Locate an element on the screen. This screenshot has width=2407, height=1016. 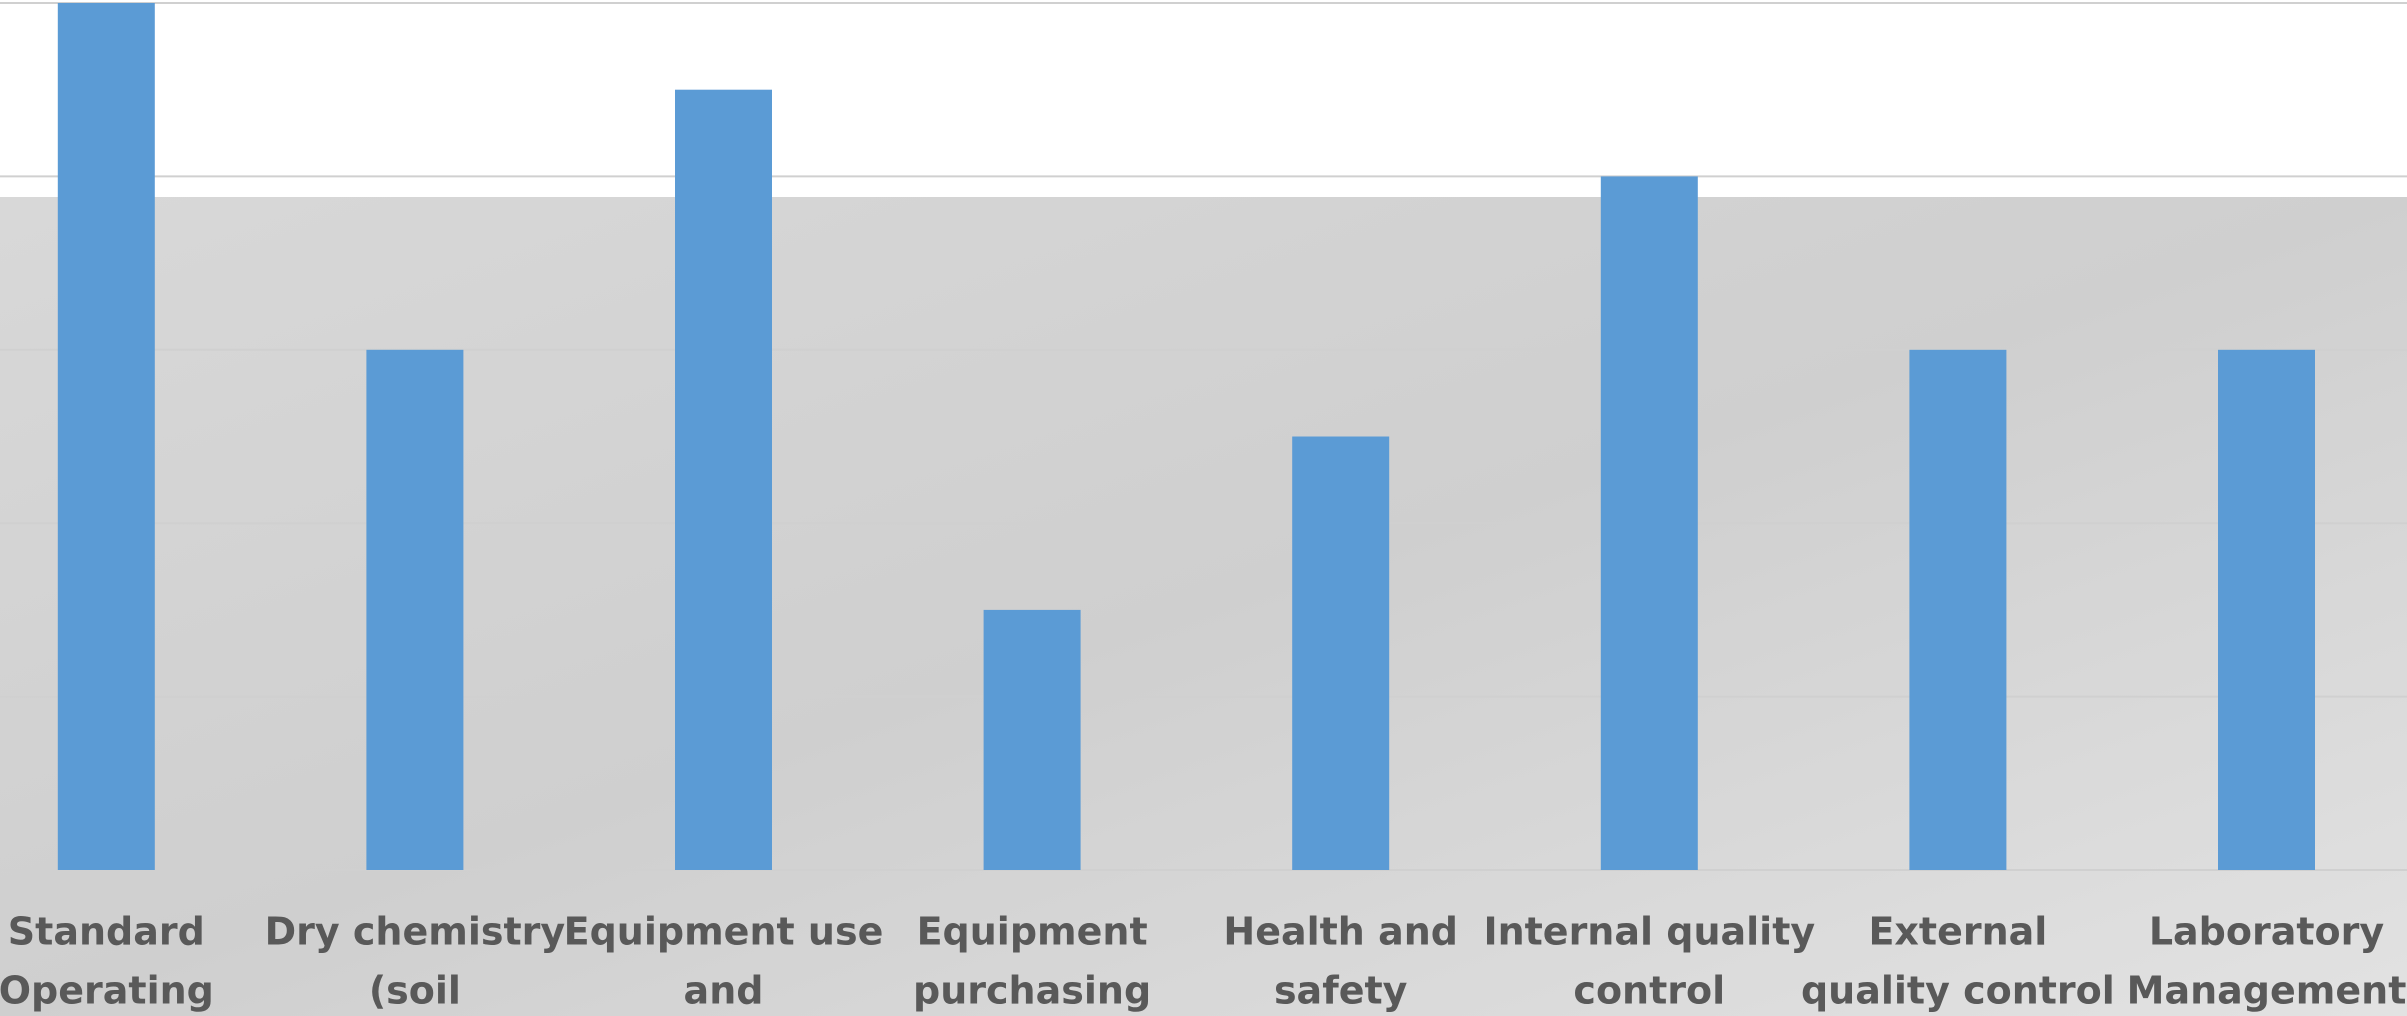
x-tick-label: and is located at coordinates (724, 991).